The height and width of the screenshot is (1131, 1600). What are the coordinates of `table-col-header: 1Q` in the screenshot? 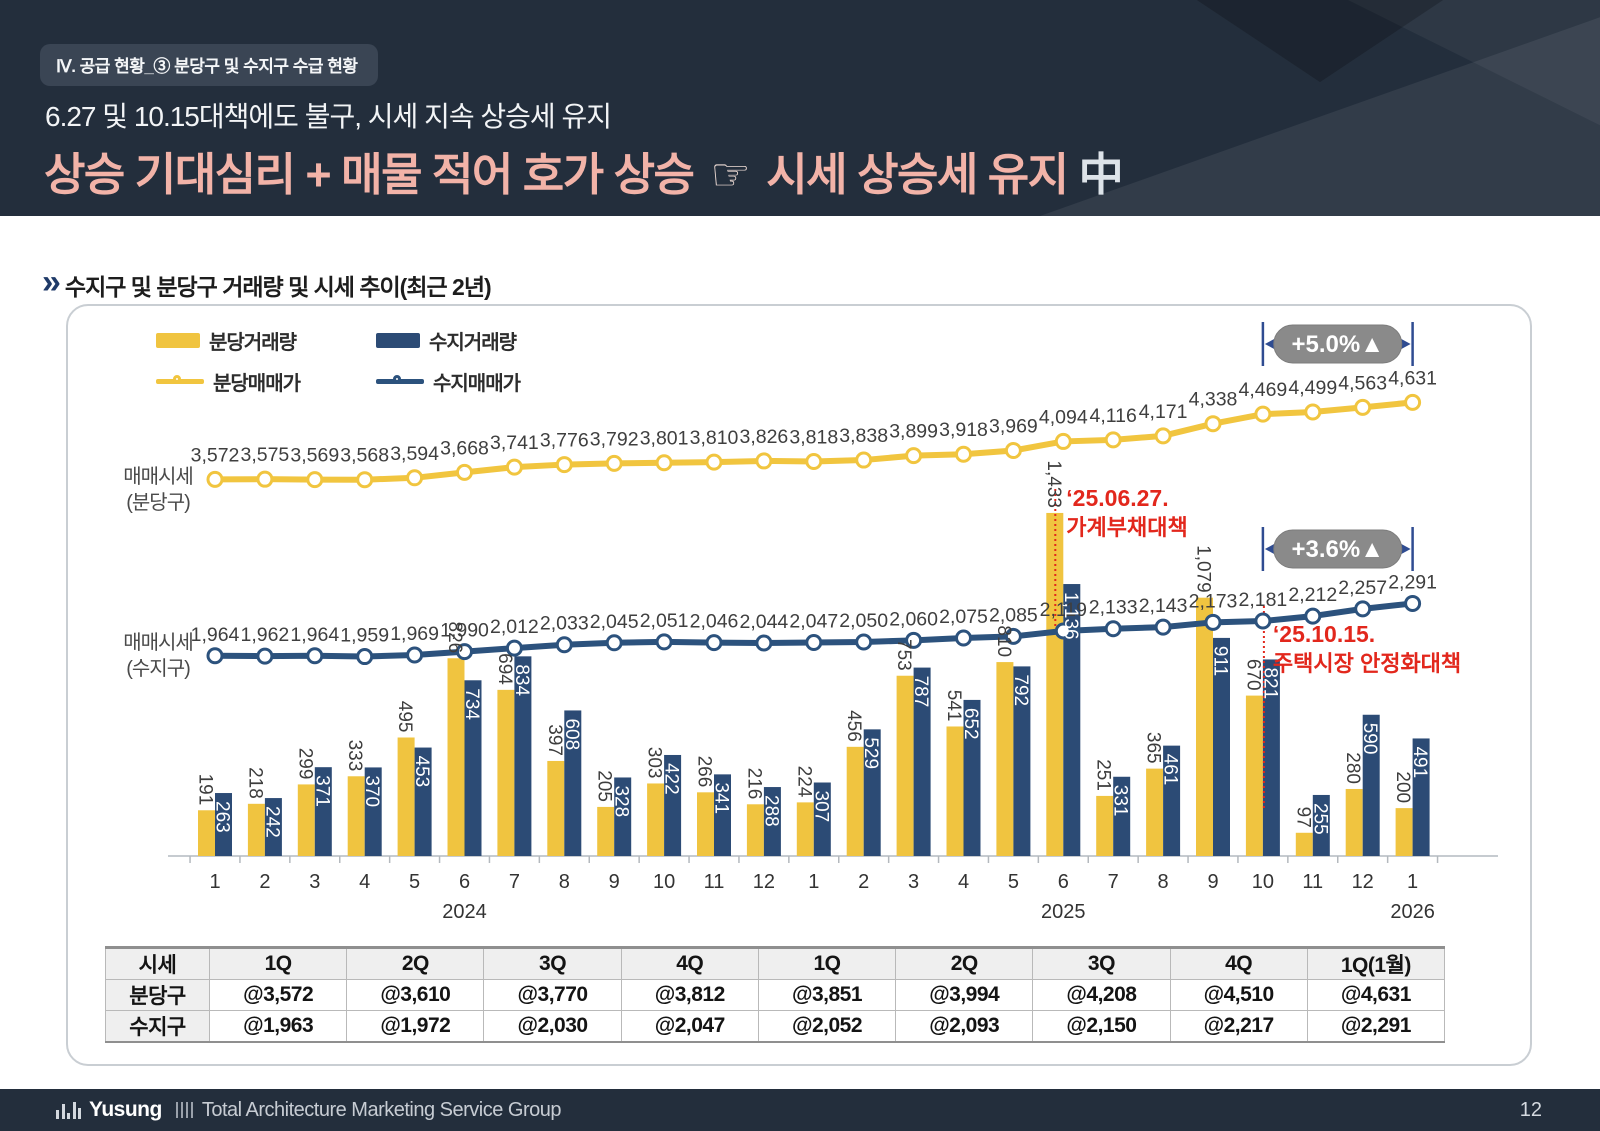 It's located at (827, 963).